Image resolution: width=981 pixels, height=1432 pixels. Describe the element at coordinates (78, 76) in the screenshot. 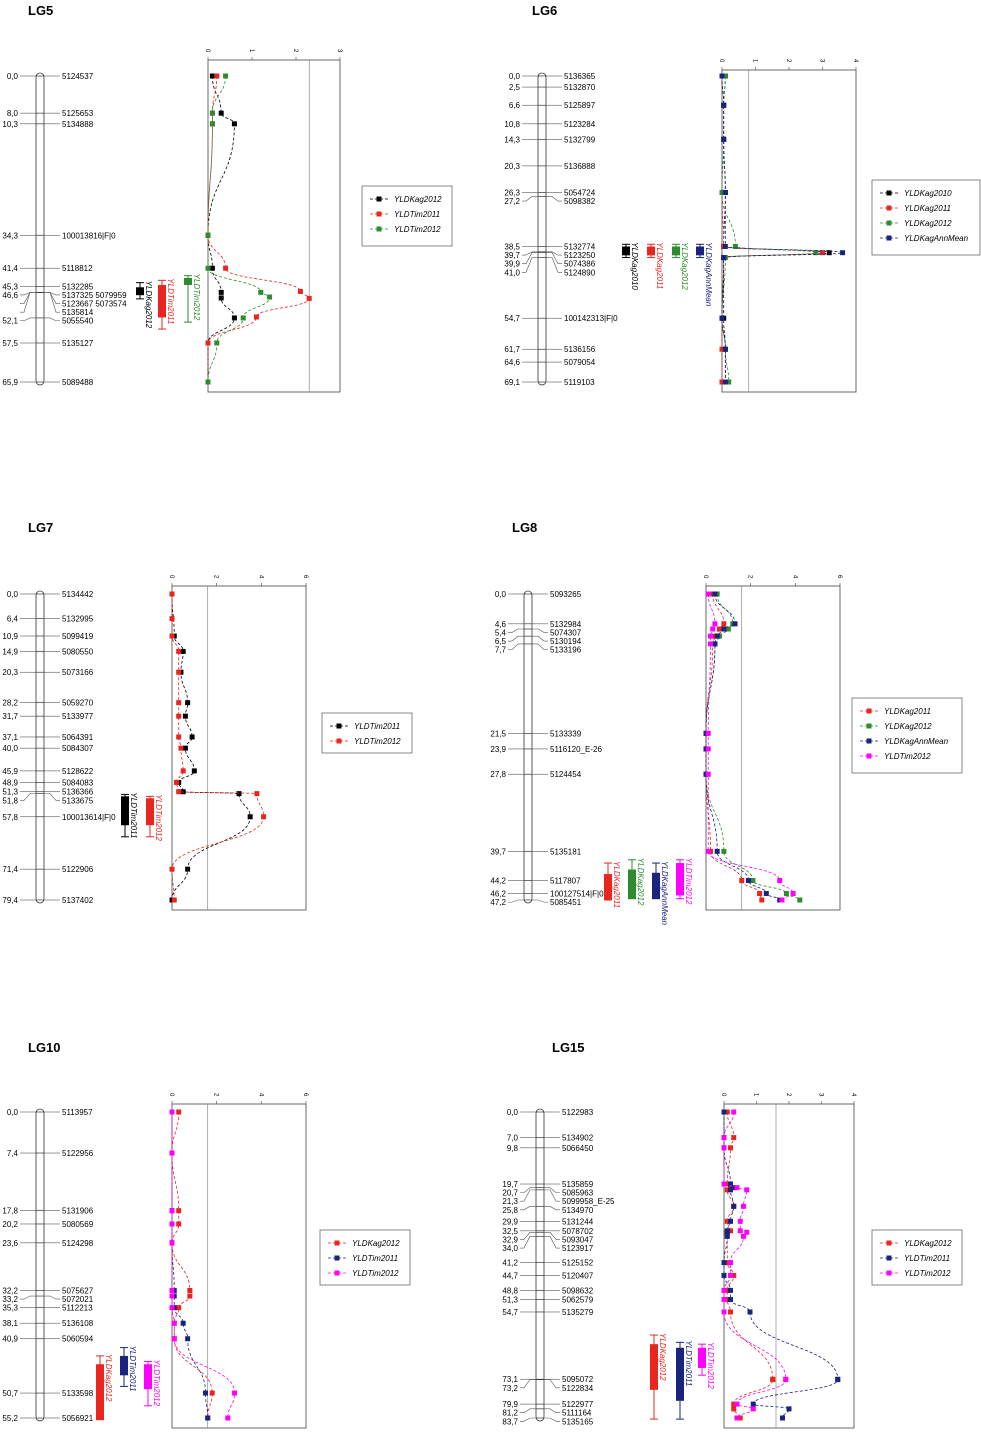

I see `marker-name: 5124537` at that location.